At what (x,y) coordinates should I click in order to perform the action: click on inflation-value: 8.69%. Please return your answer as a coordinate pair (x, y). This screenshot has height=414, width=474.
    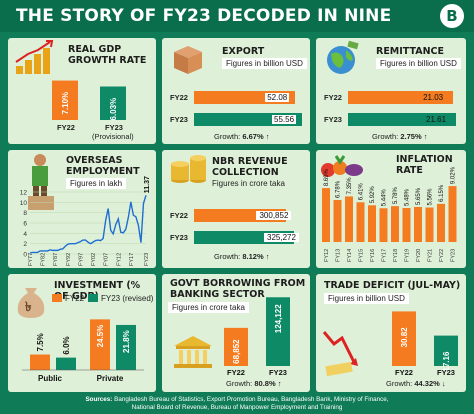
    Looking at the image, I should click on (327, 177).